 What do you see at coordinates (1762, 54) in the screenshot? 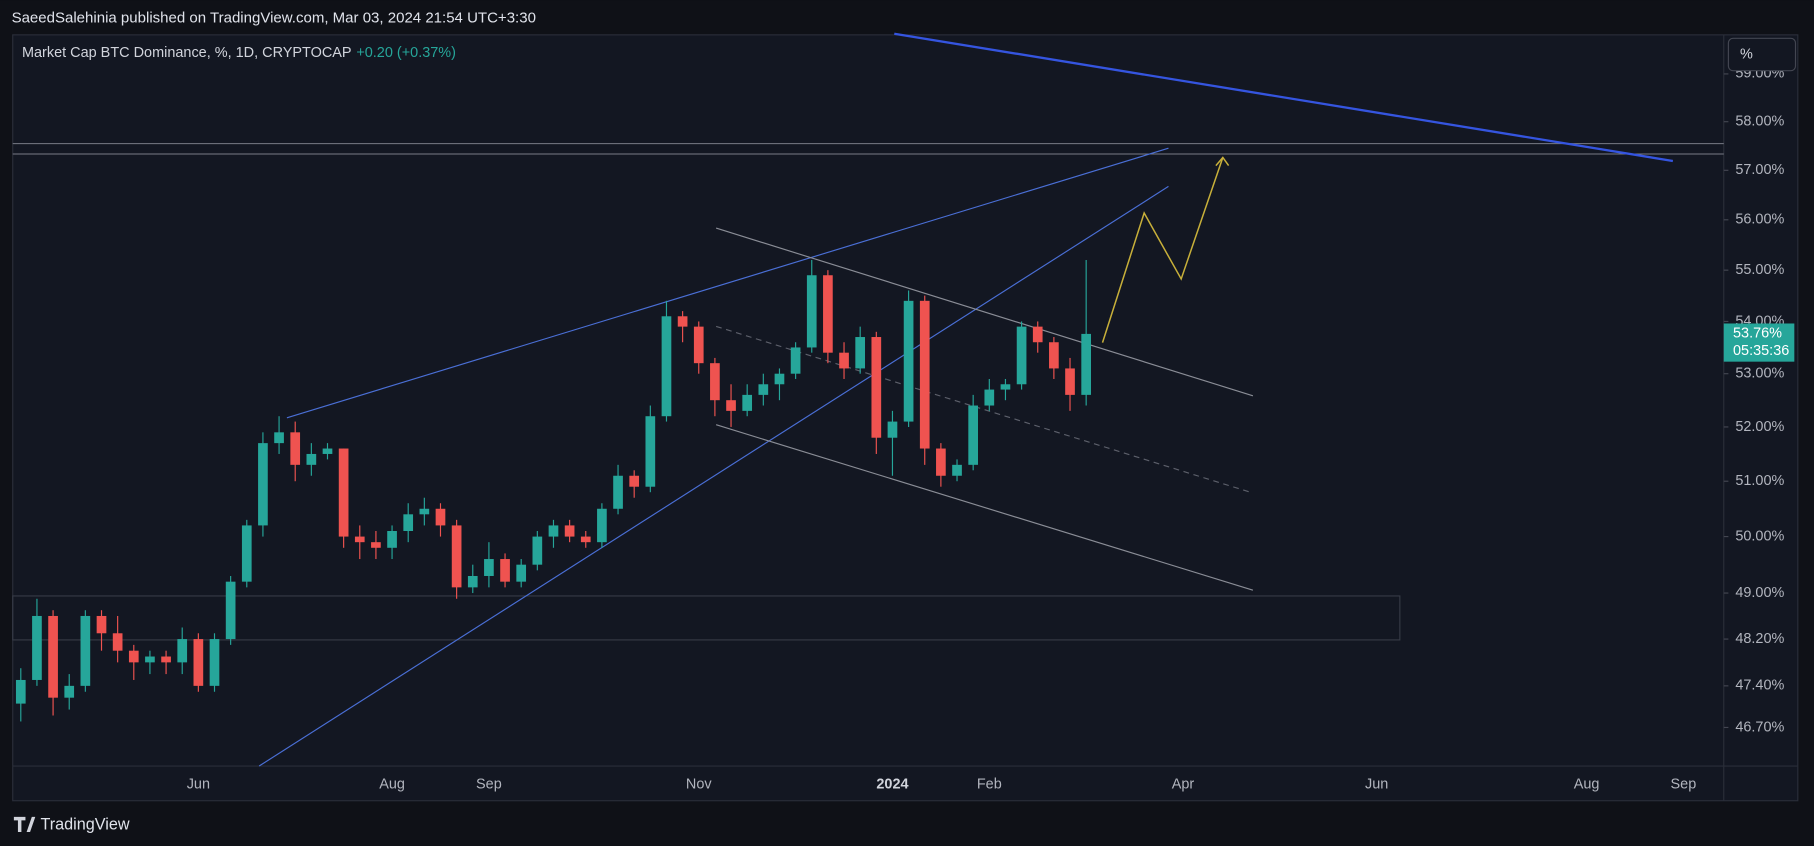
I see `scale-button` at bounding box center [1762, 54].